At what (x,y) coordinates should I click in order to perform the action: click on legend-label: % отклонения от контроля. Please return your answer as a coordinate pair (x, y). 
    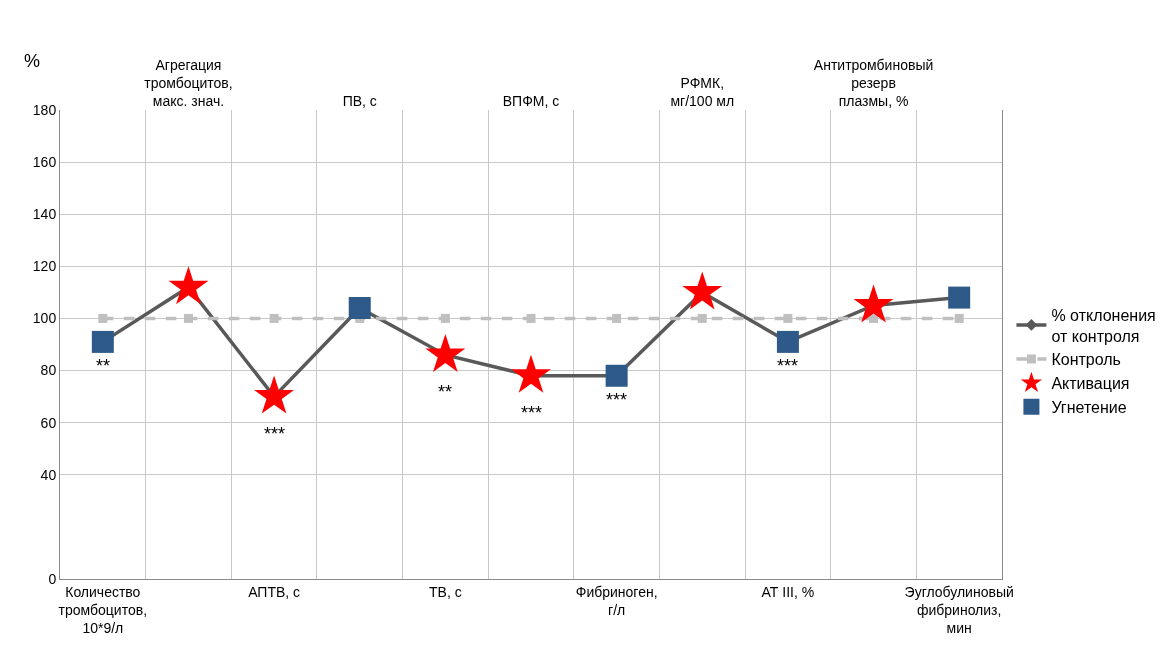
    Looking at the image, I should click on (1103, 325).